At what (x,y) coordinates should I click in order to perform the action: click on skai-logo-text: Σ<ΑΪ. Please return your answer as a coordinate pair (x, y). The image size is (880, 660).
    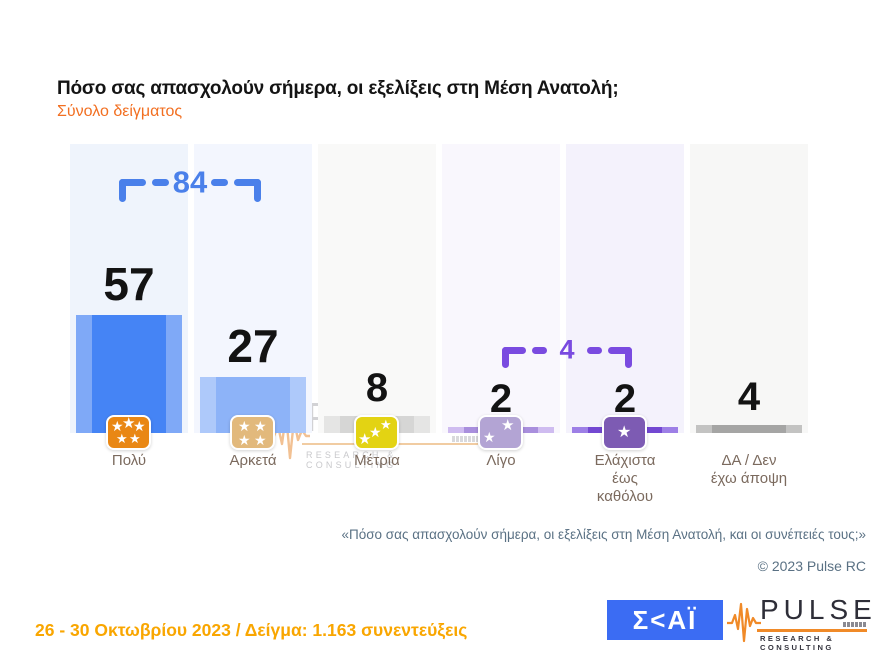
    Looking at the image, I should click on (665, 619).